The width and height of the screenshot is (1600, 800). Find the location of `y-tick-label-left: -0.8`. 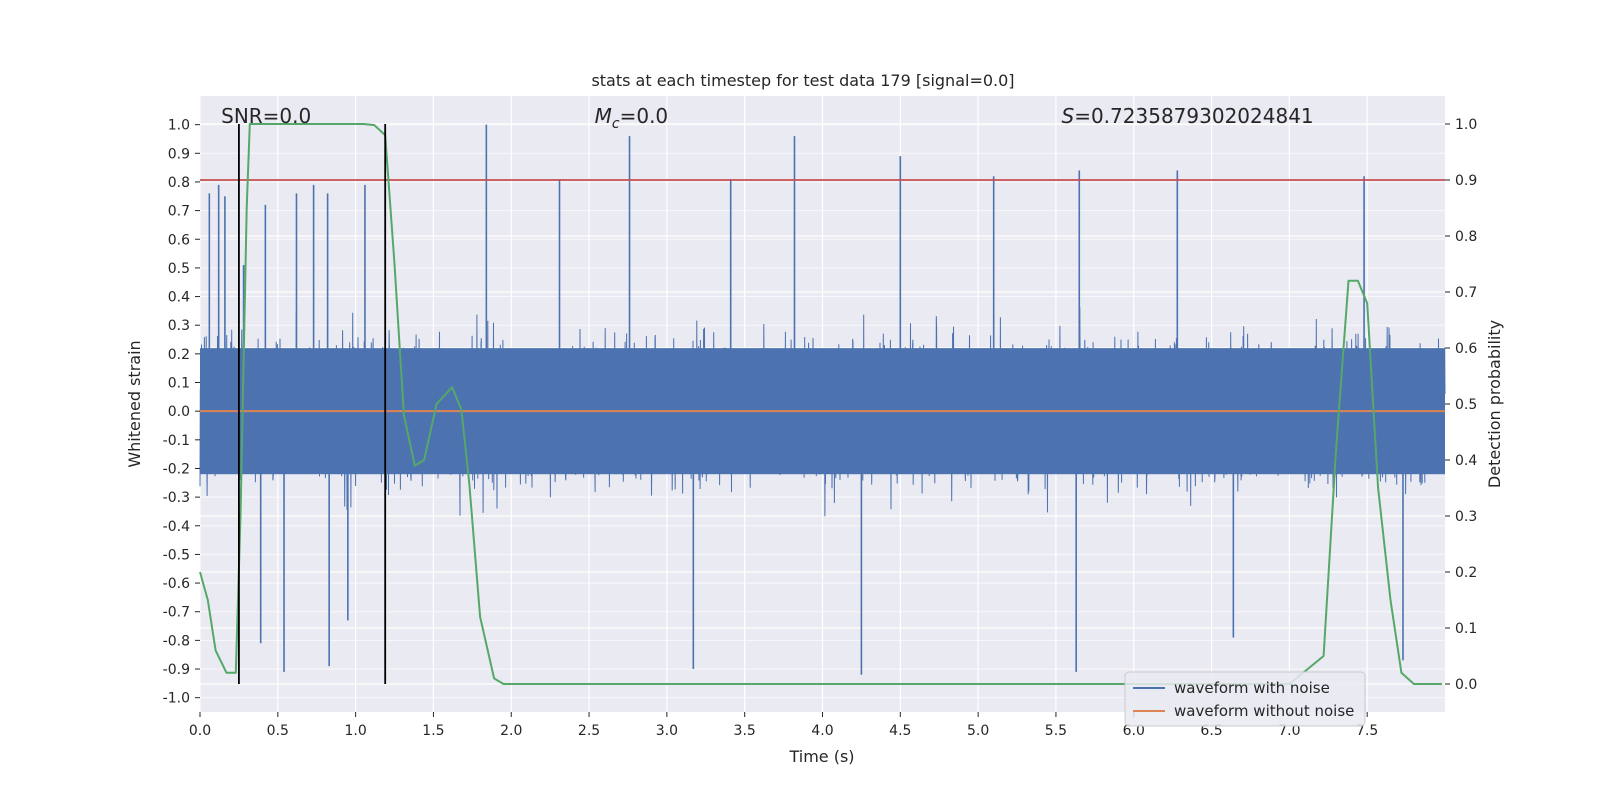

y-tick-label-left: -0.8 is located at coordinates (176, 641).